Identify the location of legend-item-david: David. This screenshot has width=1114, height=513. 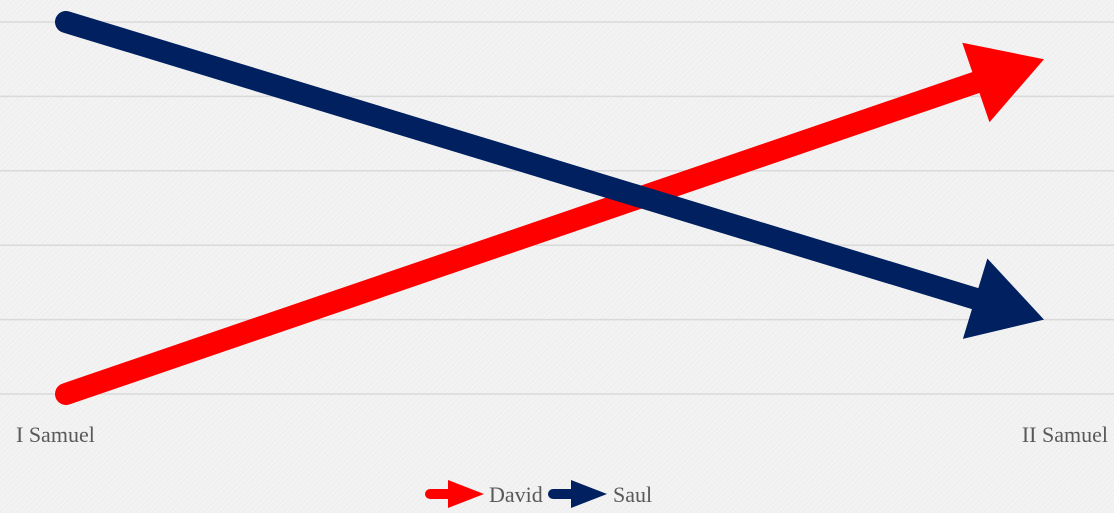
(484, 494).